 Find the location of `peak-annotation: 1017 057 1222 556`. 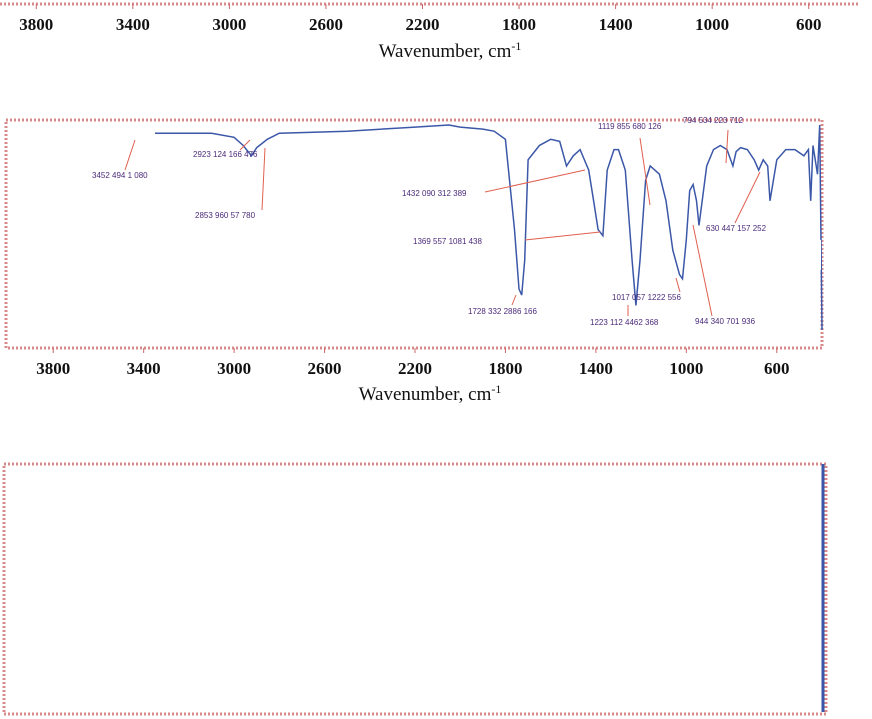

peak-annotation: 1017 057 1222 556 is located at coordinates (647, 297).